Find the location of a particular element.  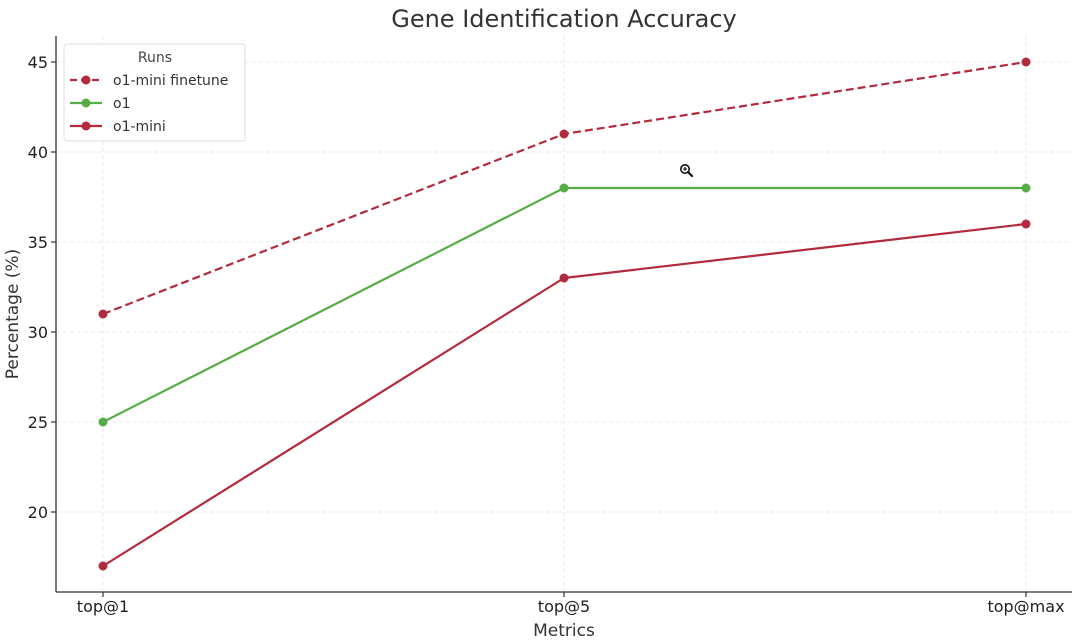

y-tick-label: 35 is located at coordinates (38, 242).